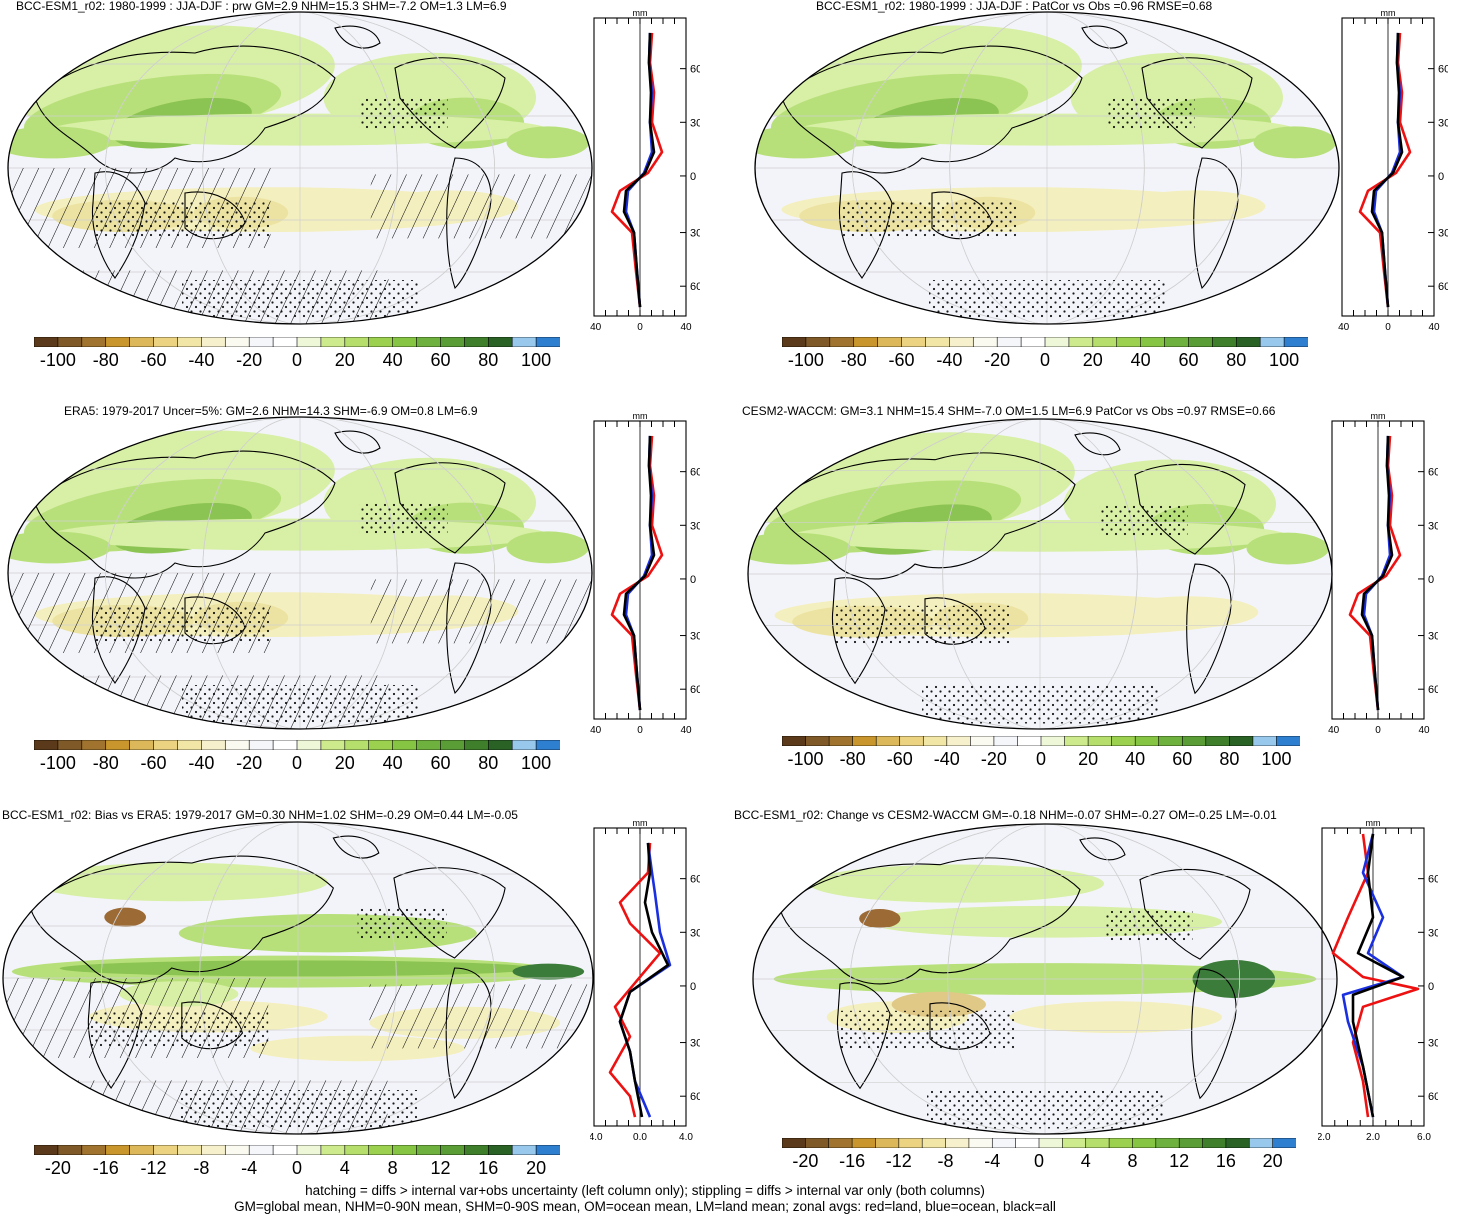 The width and height of the screenshot is (1483, 1215). What do you see at coordinates (105, 1168) in the screenshot?
I see `colorbar-tick-label: -16` at bounding box center [105, 1168].